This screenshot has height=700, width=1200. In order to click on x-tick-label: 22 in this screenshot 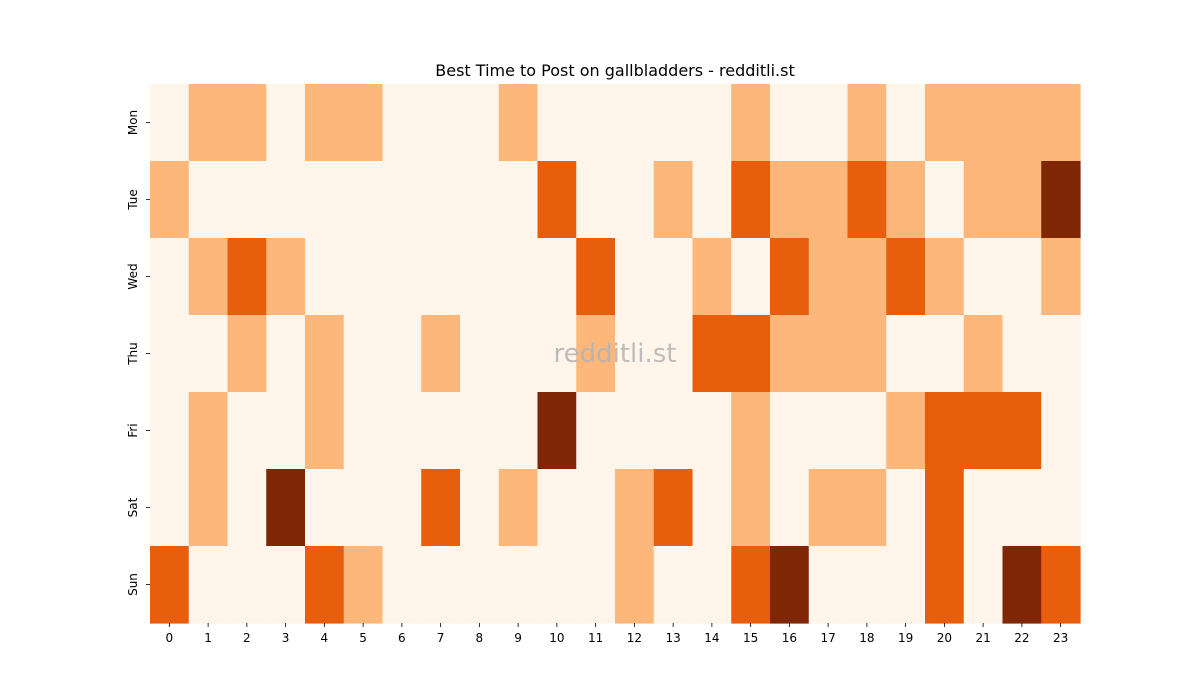, I will do `click(1021, 638)`.